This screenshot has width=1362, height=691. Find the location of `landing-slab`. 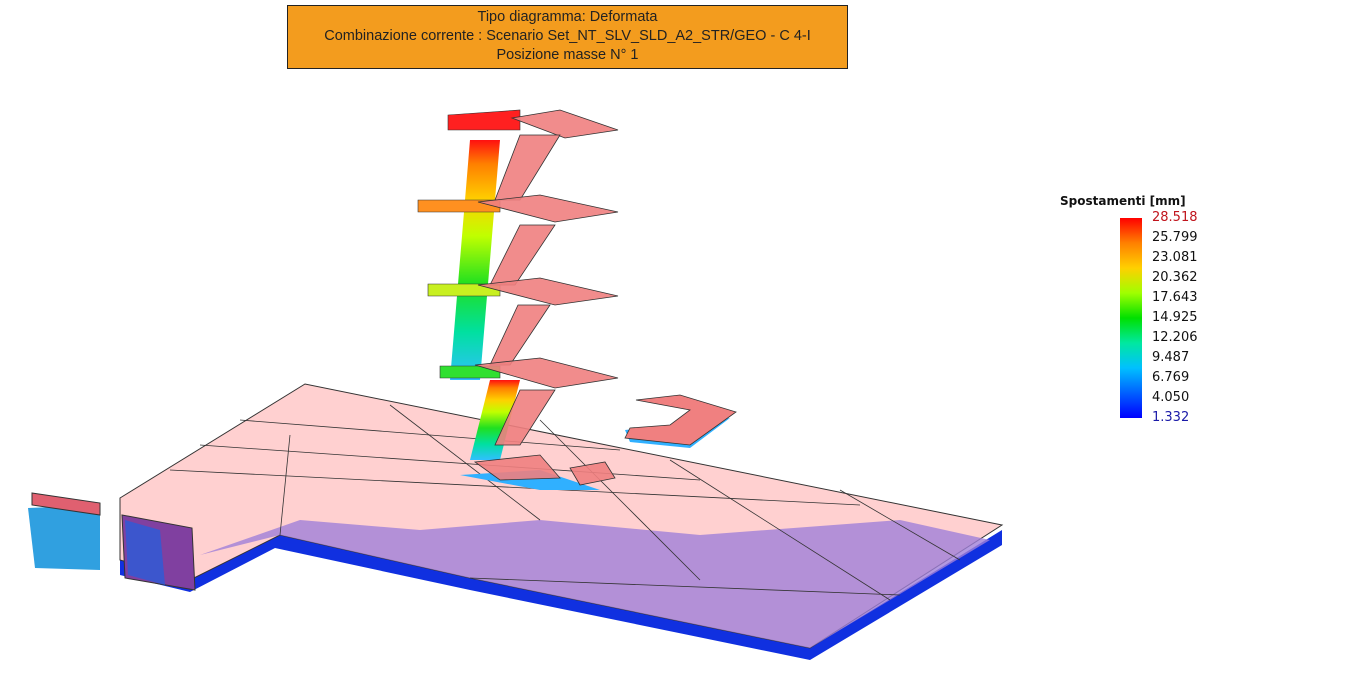

landing-slab is located at coordinates (680, 421).